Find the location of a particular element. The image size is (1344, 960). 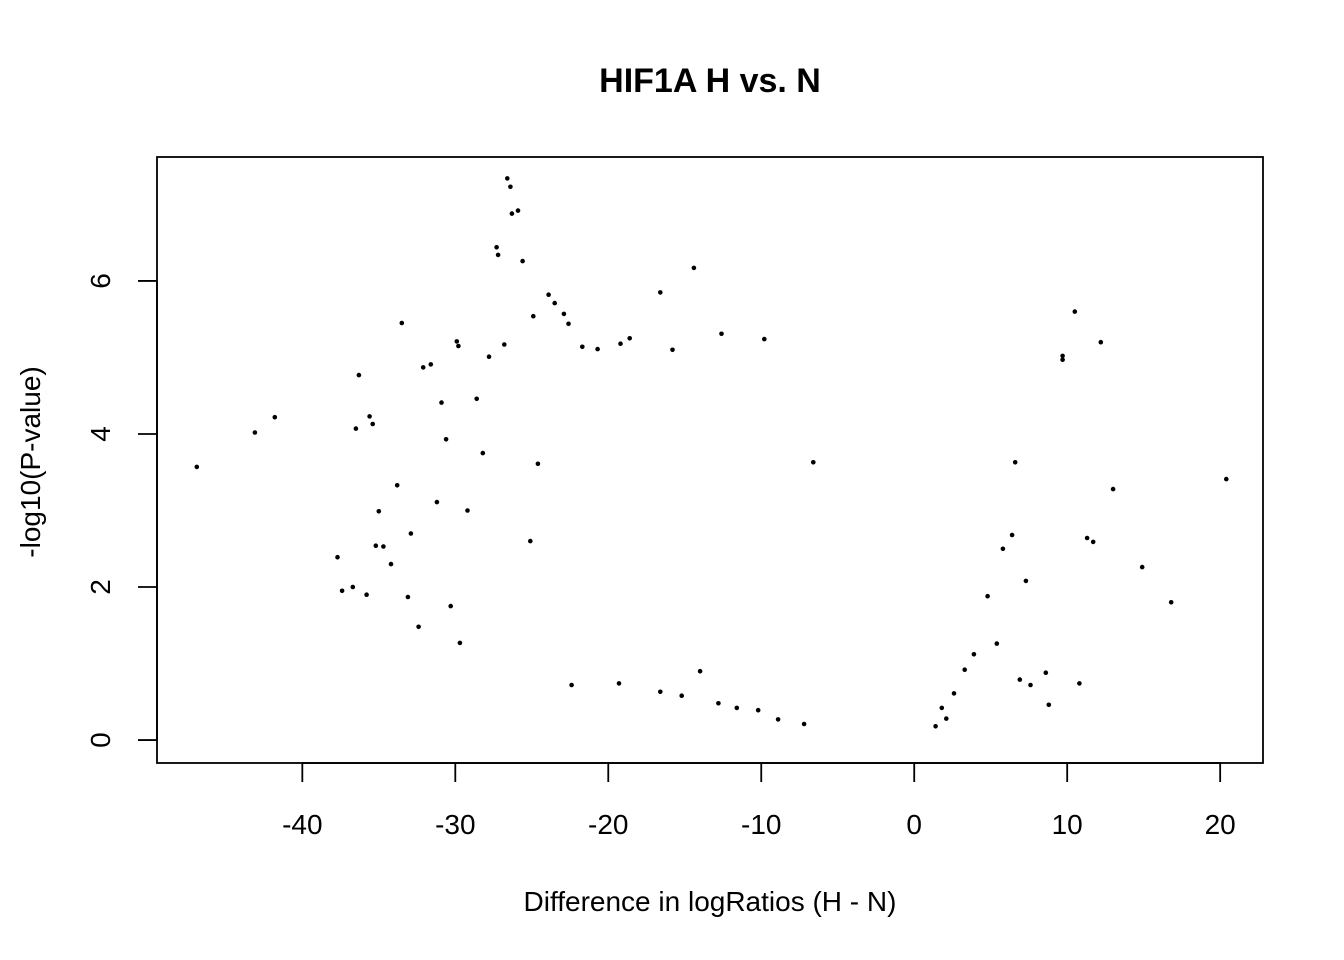

x-tick-label: 10 is located at coordinates (1067, 824).